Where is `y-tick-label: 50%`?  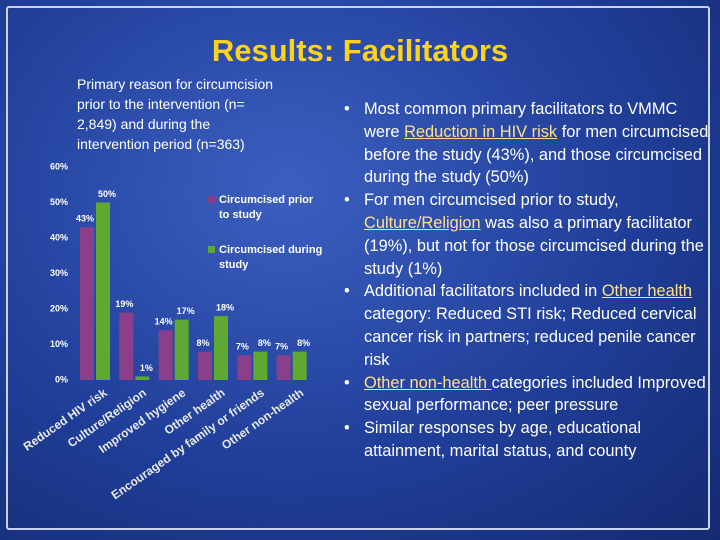
y-tick-label: 50% is located at coordinates (59, 202).